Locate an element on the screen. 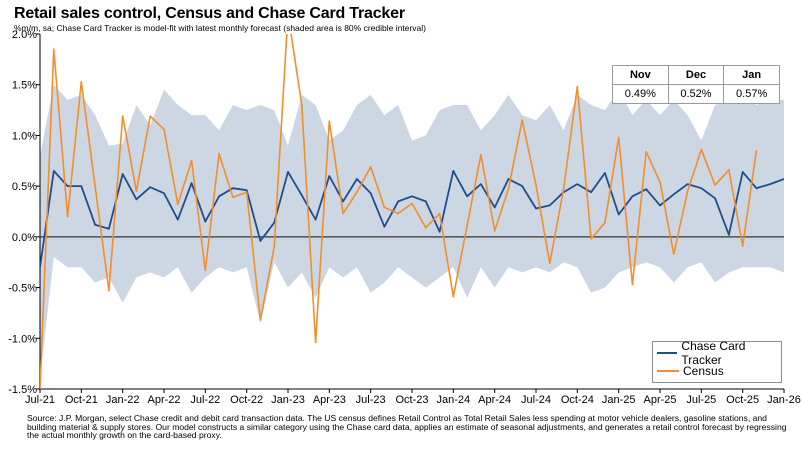 The image size is (802, 456). x-tick-label: Apr-23 is located at coordinates (329, 400).